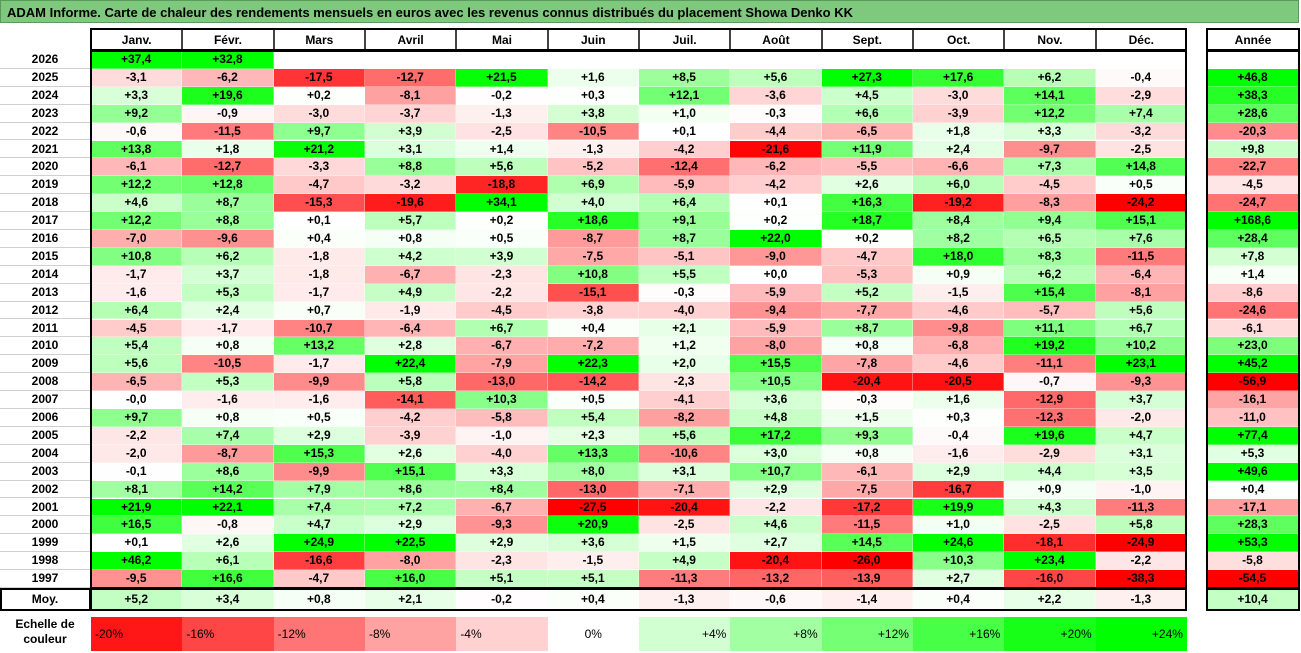 The image size is (1301, 653). I want to click on heatmap-cell: +8,2, so click(958, 239).